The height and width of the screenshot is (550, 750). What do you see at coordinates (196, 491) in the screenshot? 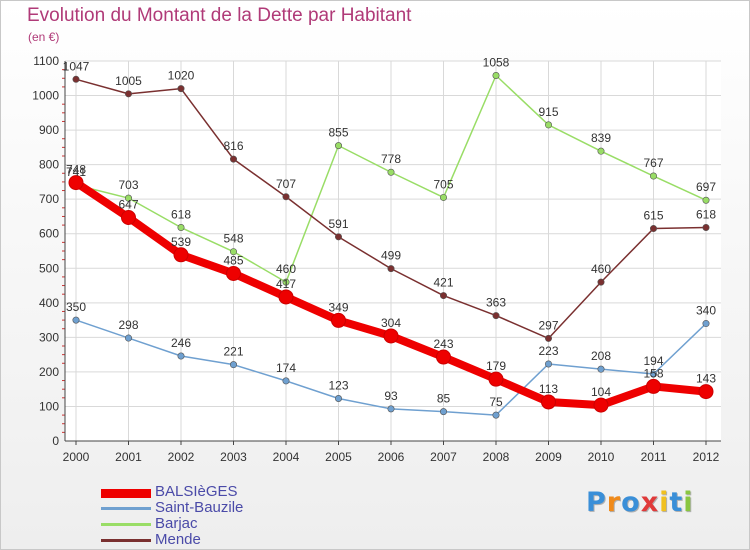
I see `legend-label: BALSIèGES` at bounding box center [196, 491].